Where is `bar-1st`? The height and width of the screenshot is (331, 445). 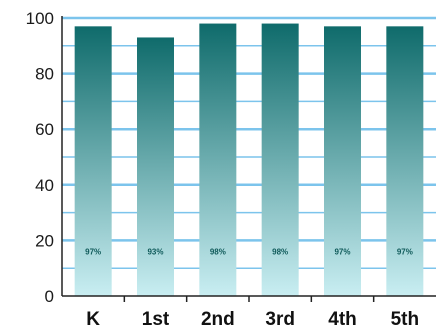
bar-1st is located at coordinates (155, 167).